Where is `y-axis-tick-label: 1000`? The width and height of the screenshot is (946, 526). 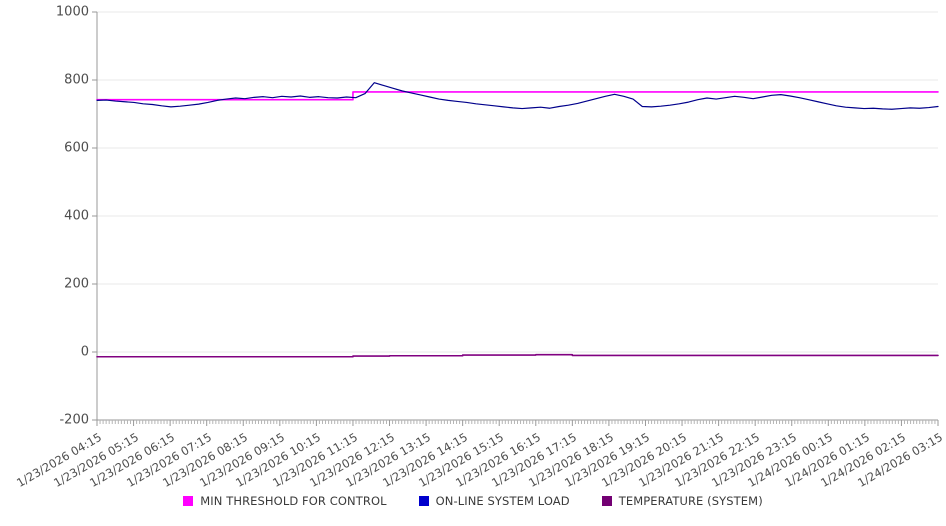
y-axis-tick-label: 1000 is located at coordinates (72, 12).